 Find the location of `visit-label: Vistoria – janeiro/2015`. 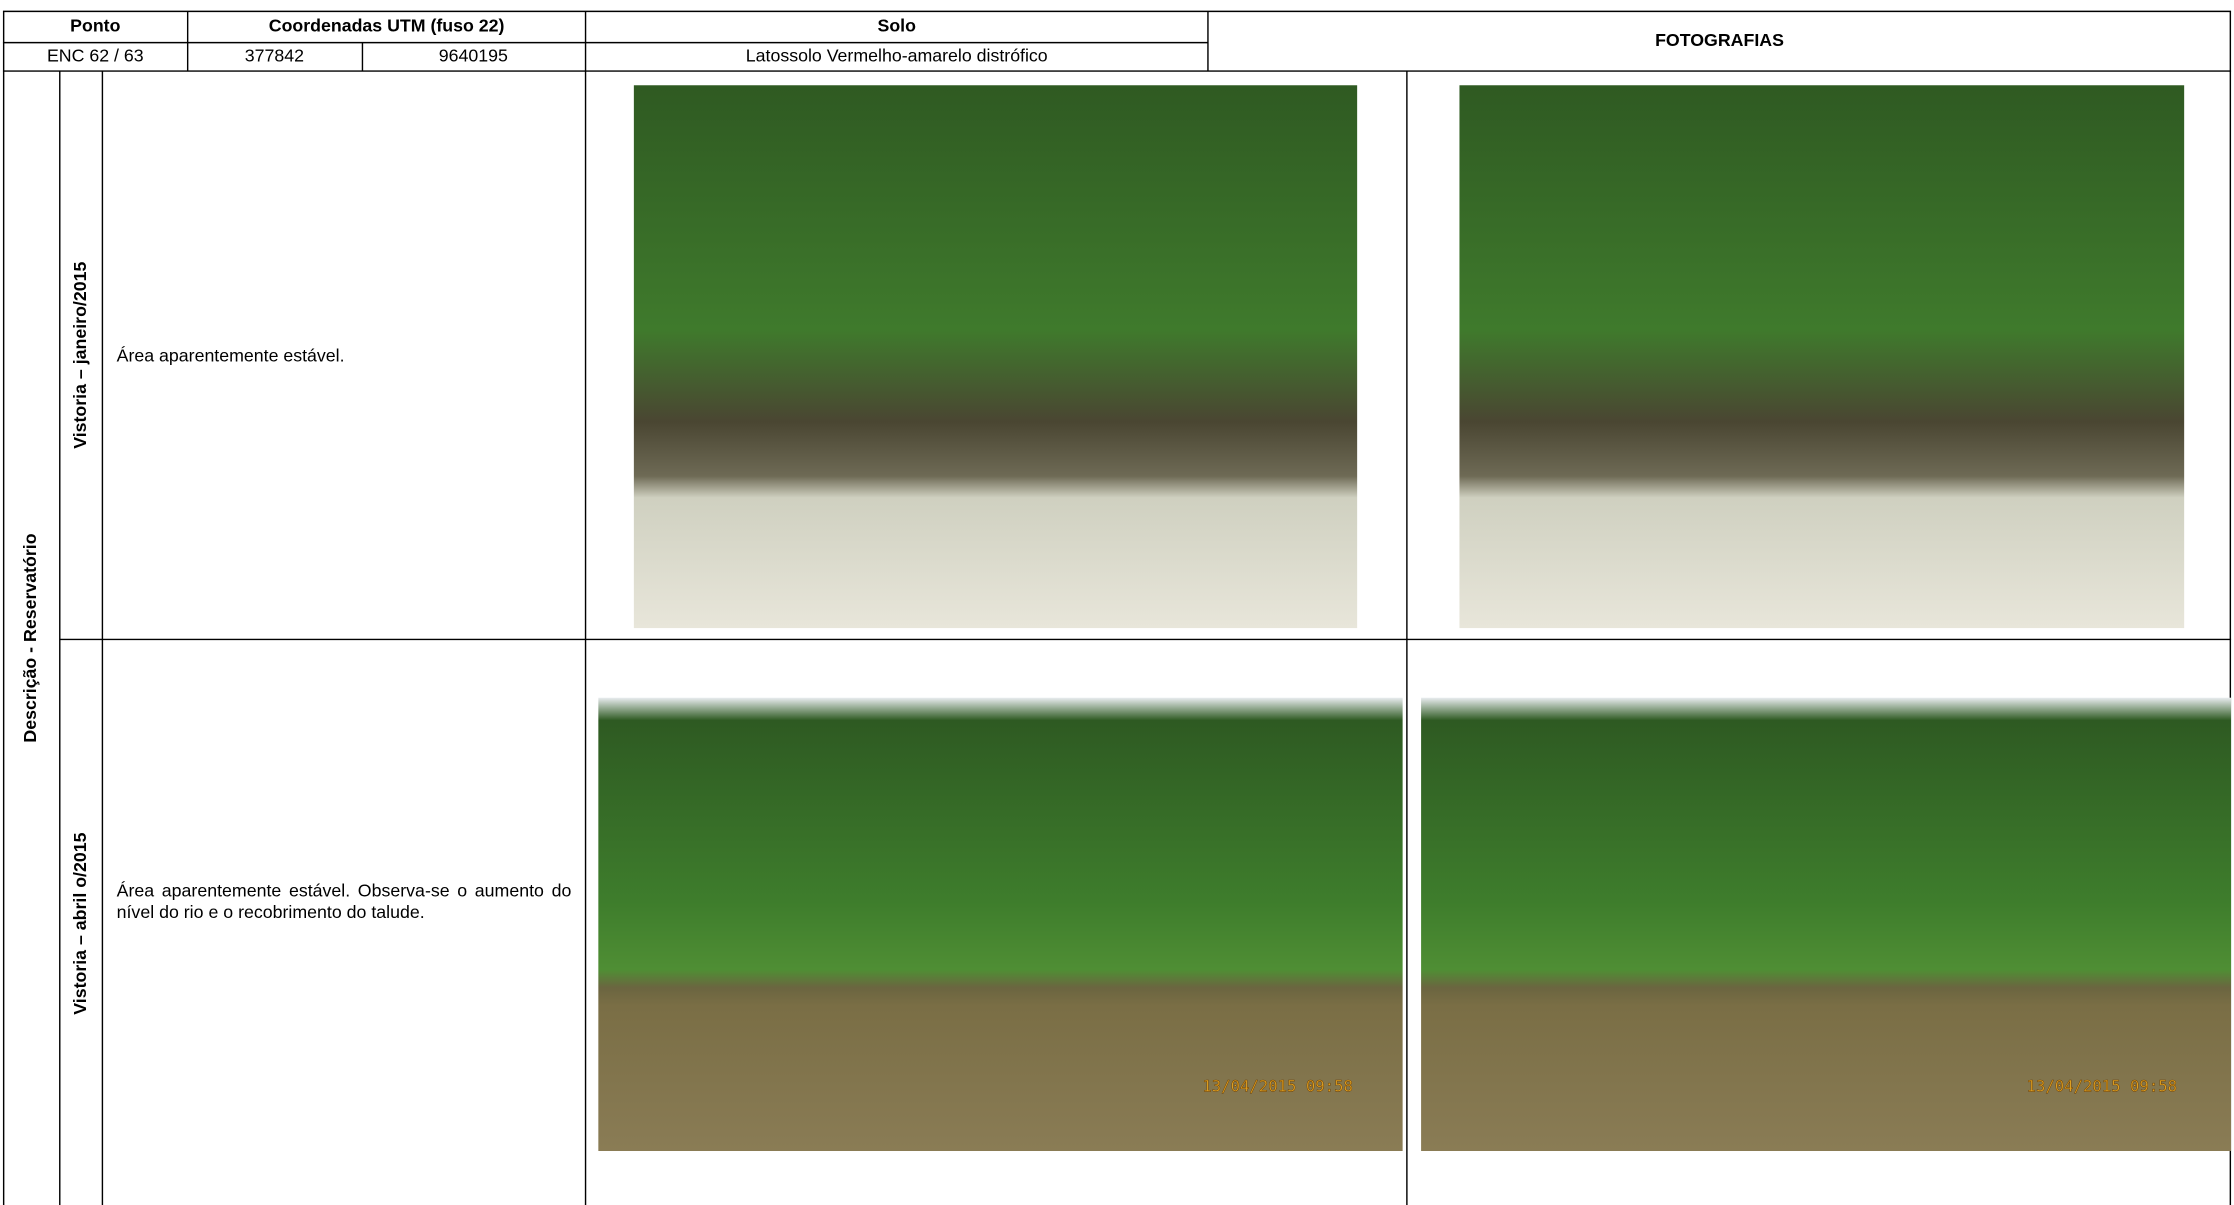

visit-label: Vistoria – janeiro/2015 is located at coordinates (80, 355).